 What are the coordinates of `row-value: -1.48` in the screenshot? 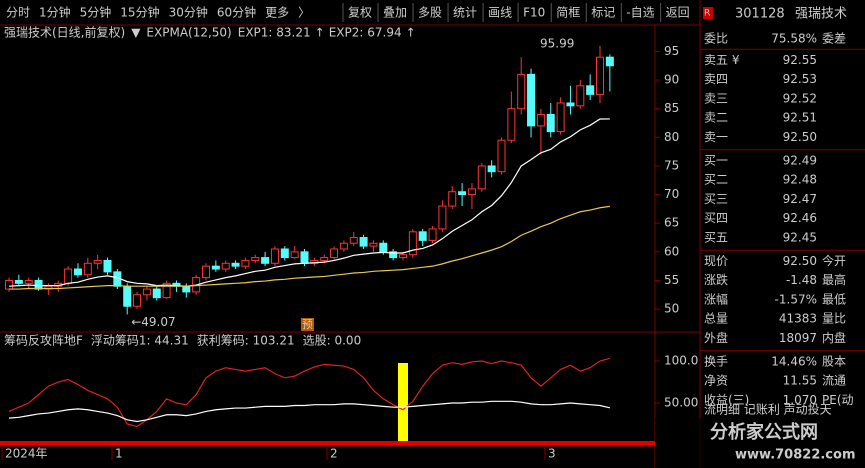 It's located at (801, 280).